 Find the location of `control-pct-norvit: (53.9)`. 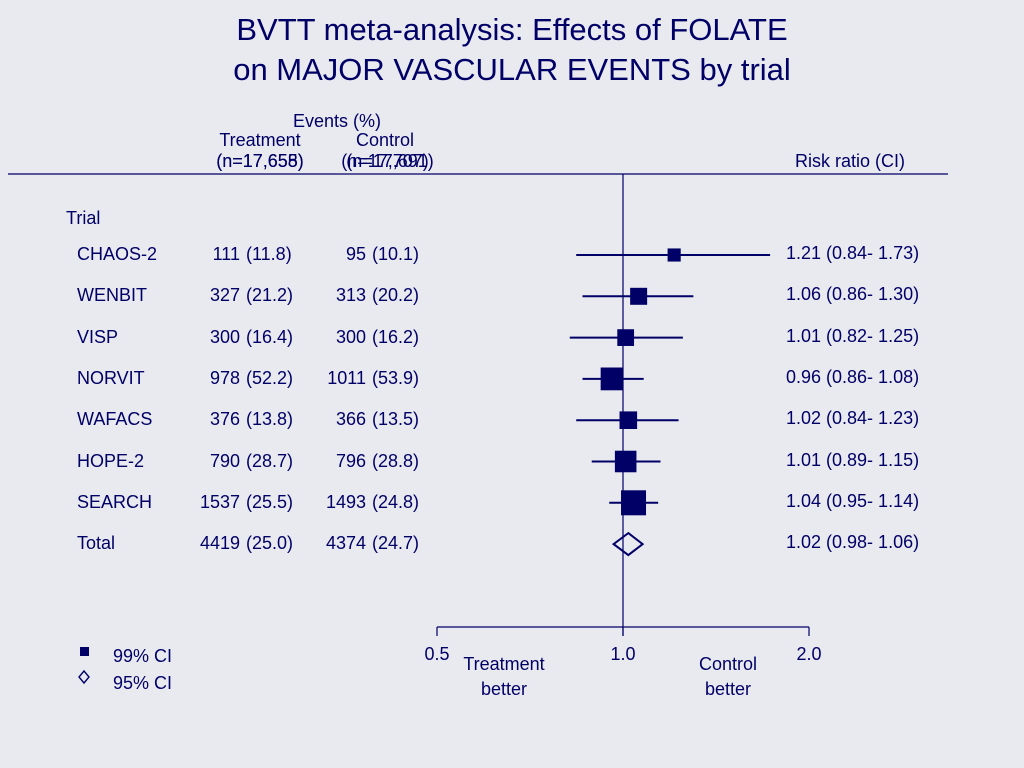

control-pct-norvit: (53.9) is located at coordinates (396, 377).